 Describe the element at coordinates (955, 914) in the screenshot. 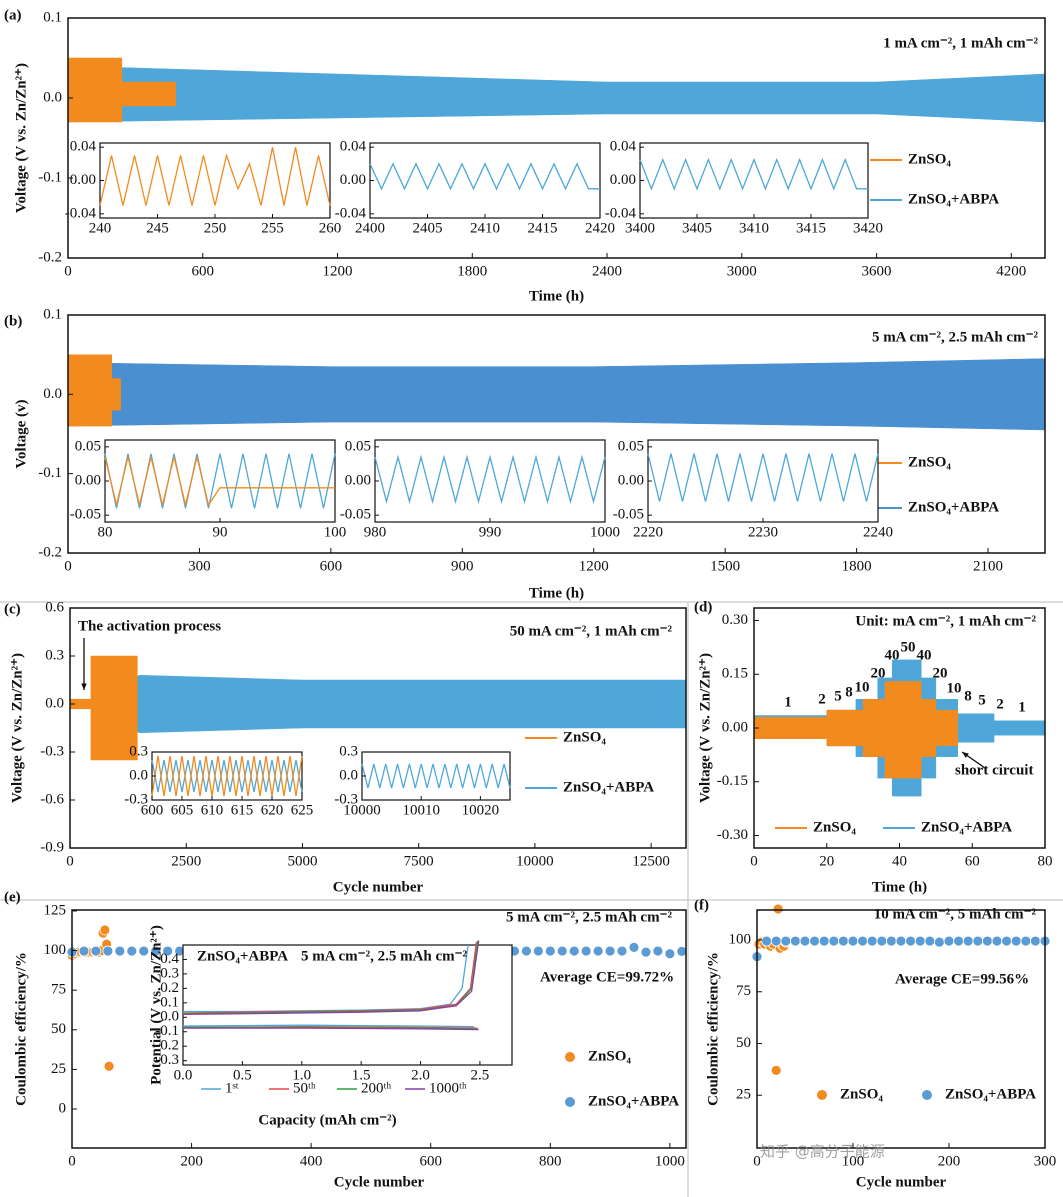

I see `condition-label: 10 mA cm⁻², 5 mAh cm⁻²` at that location.